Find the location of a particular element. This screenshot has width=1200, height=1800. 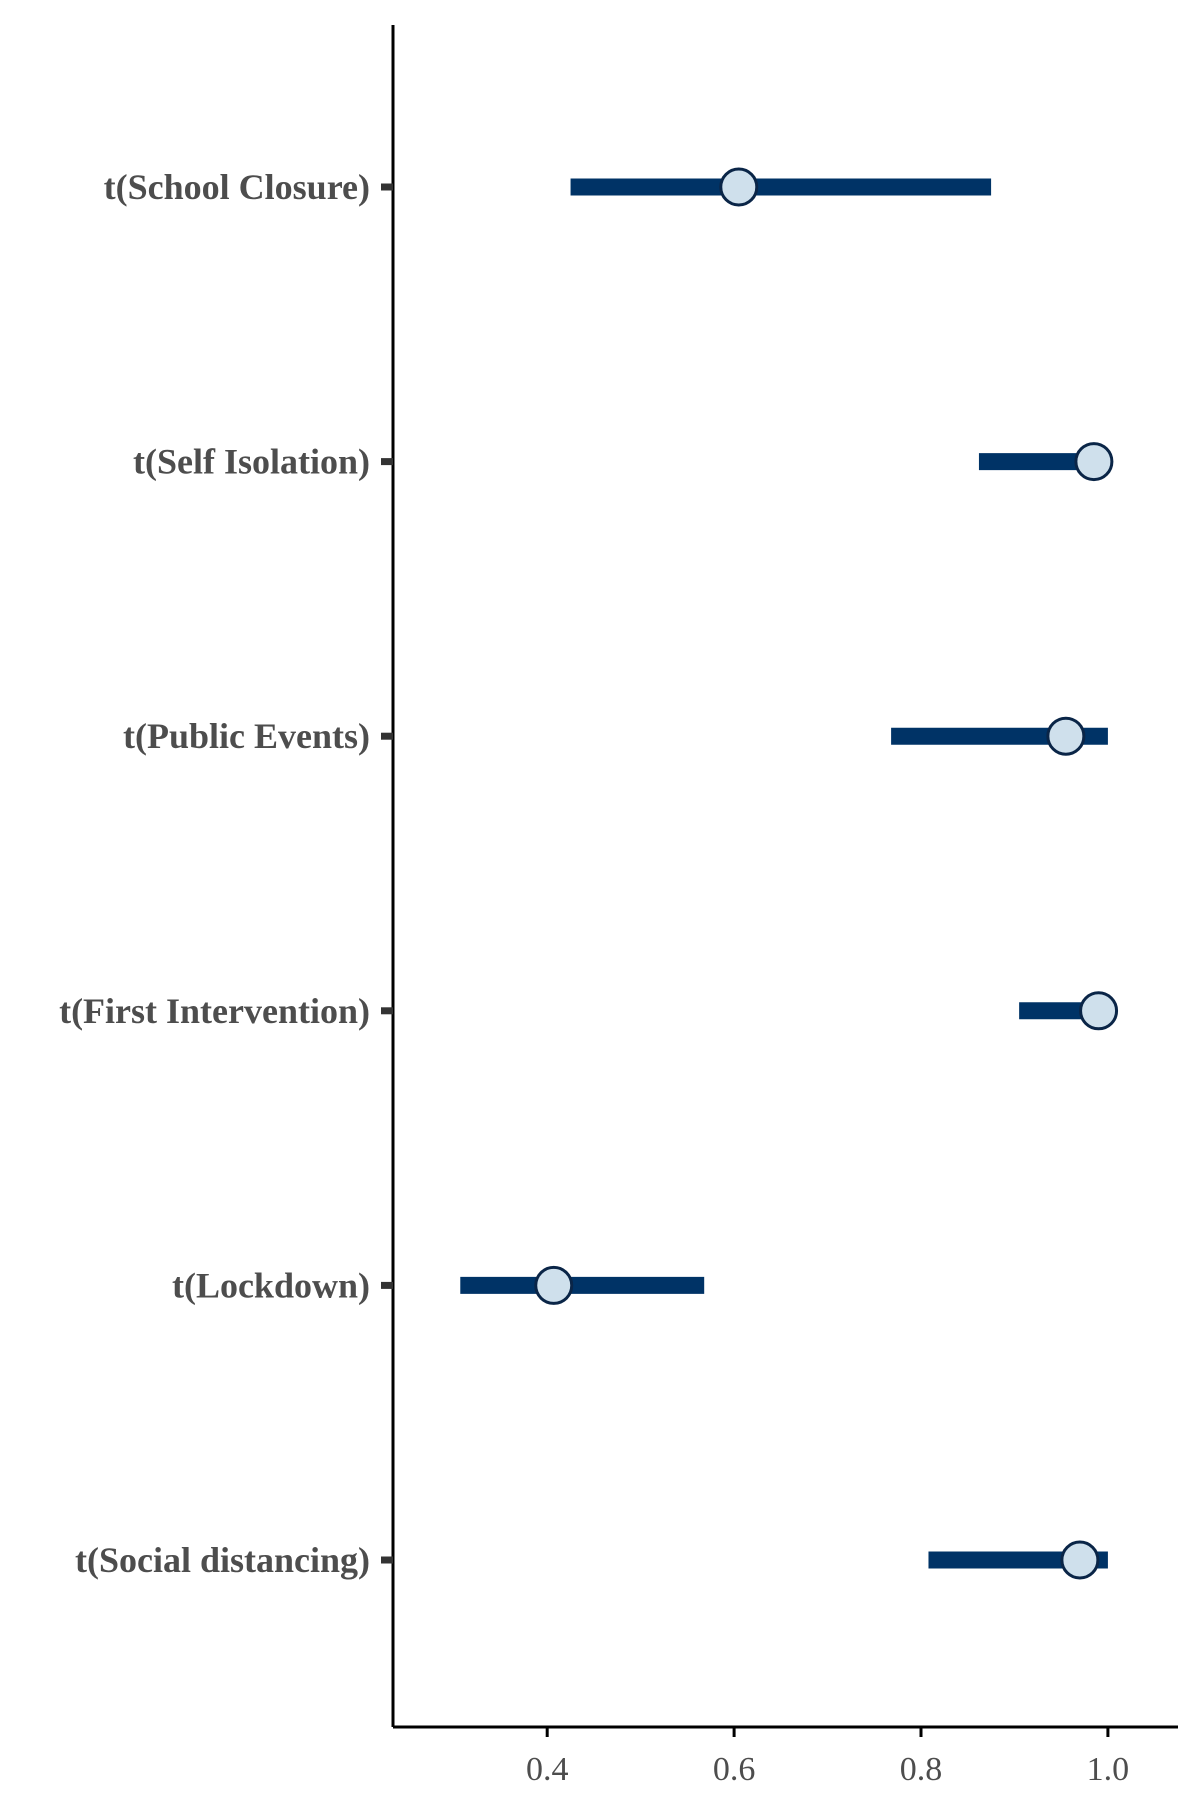

x-tick-label: 0.6 is located at coordinates (734, 1769).